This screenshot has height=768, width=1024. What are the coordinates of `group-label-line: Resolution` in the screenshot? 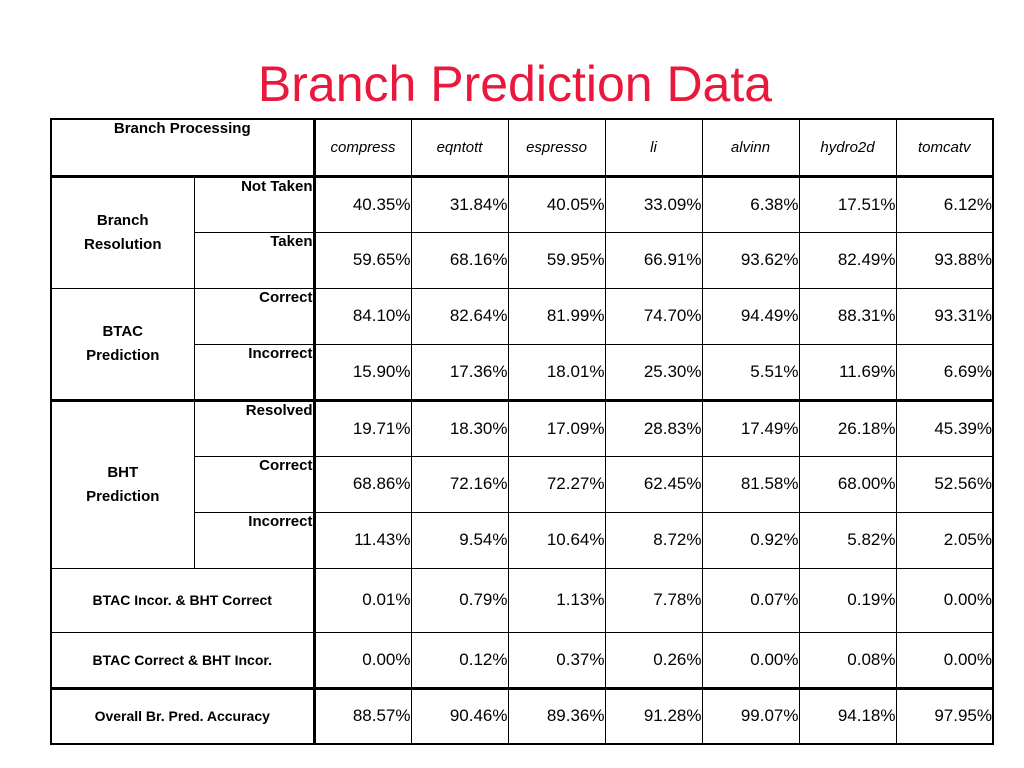 It's located at (123, 244).